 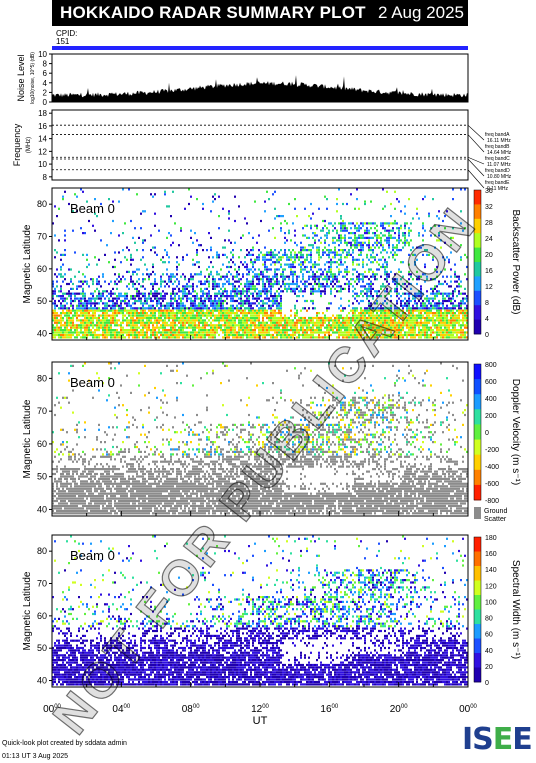 What do you see at coordinates (489, 635) in the screenshot?
I see `colorbar-tick-label: 60` at bounding box center [489, 635].